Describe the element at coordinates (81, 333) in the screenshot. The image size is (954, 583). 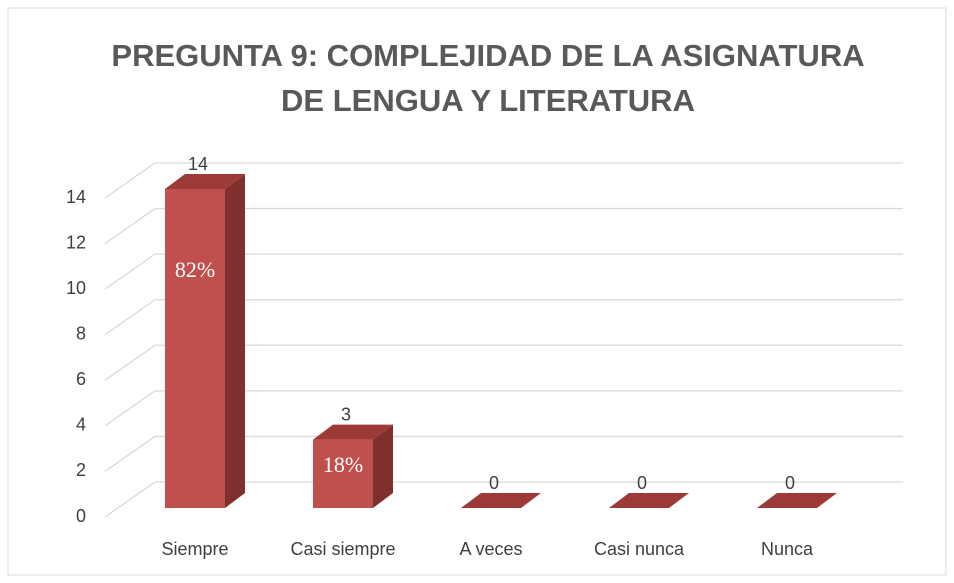
I see `y-tick-label: 8` at that location.